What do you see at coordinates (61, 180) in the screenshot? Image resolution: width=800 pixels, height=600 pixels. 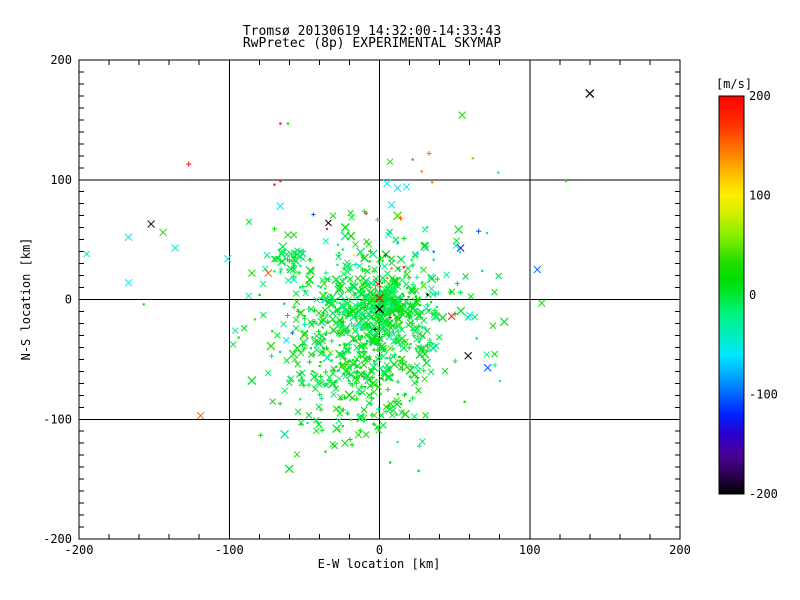 I see `y-tick-label: 100` at bounding box center [61, 180].